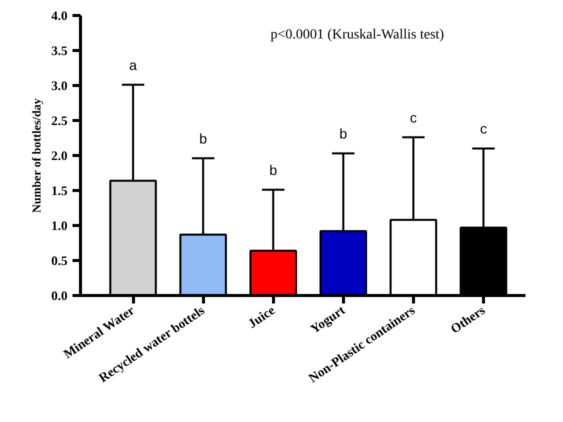  I want to click on y-tick-label: 3.5, so click(59, 50).